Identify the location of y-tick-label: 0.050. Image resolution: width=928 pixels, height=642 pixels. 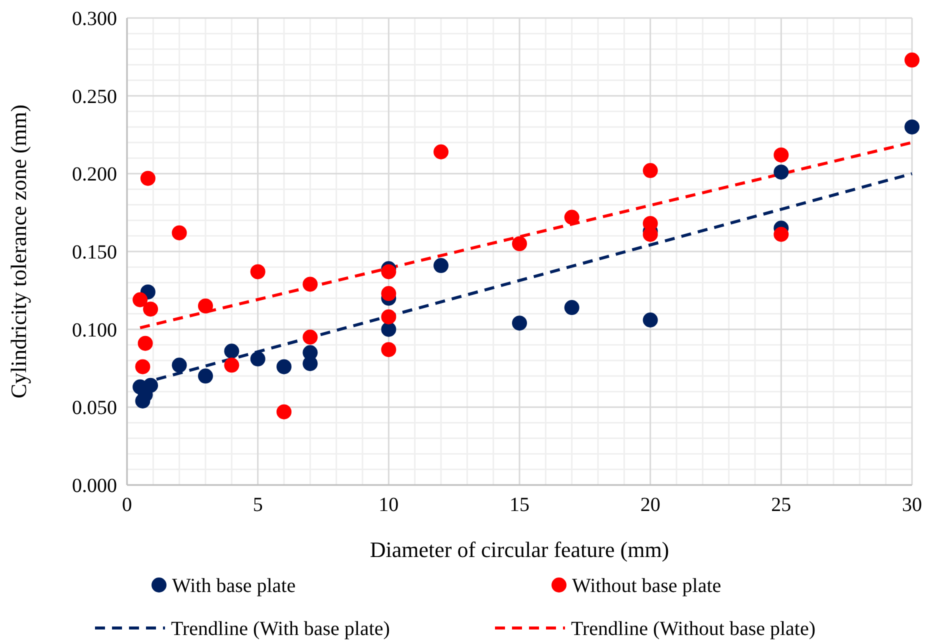
(94, 408).